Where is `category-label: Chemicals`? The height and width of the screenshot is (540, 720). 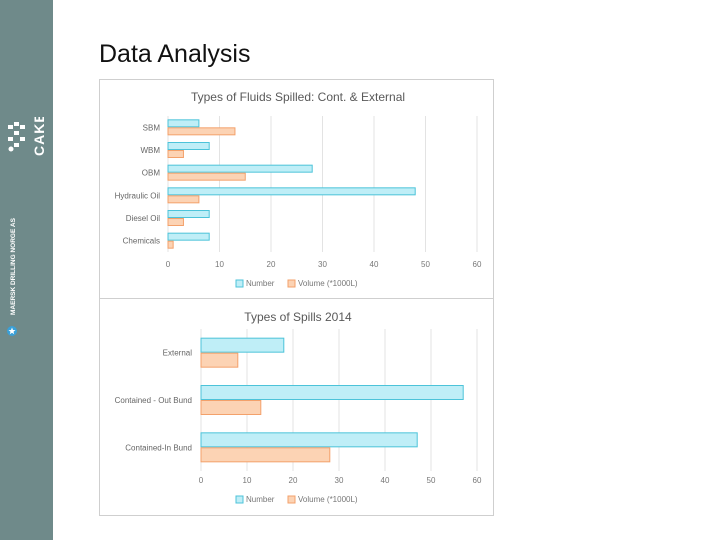
category-label: Chemicals is located at coordinates (141, 241).